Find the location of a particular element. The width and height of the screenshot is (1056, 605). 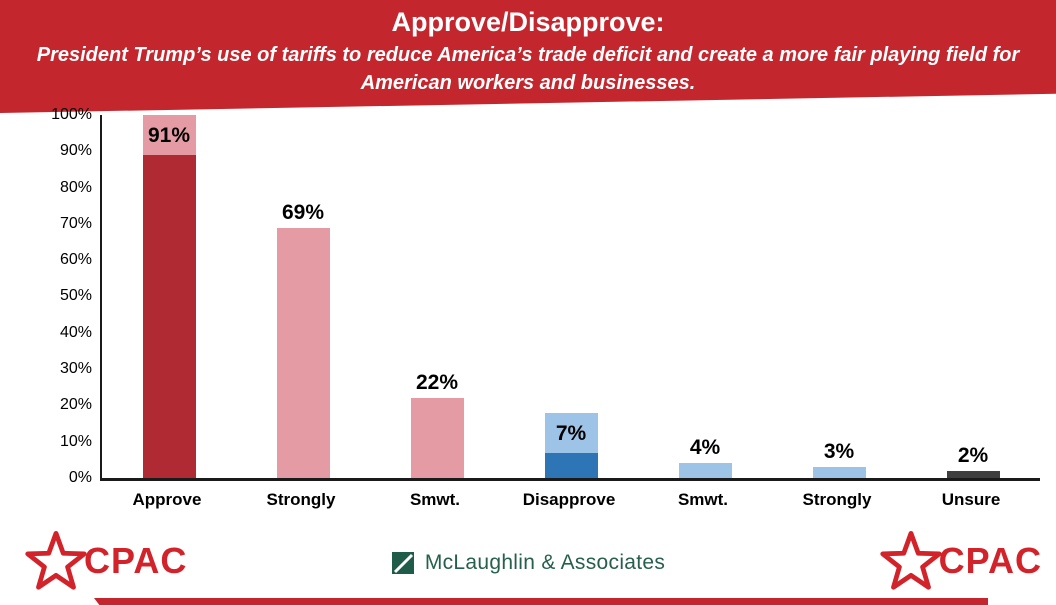

y-tick-label: 40% is located at coordinates (75, 332).